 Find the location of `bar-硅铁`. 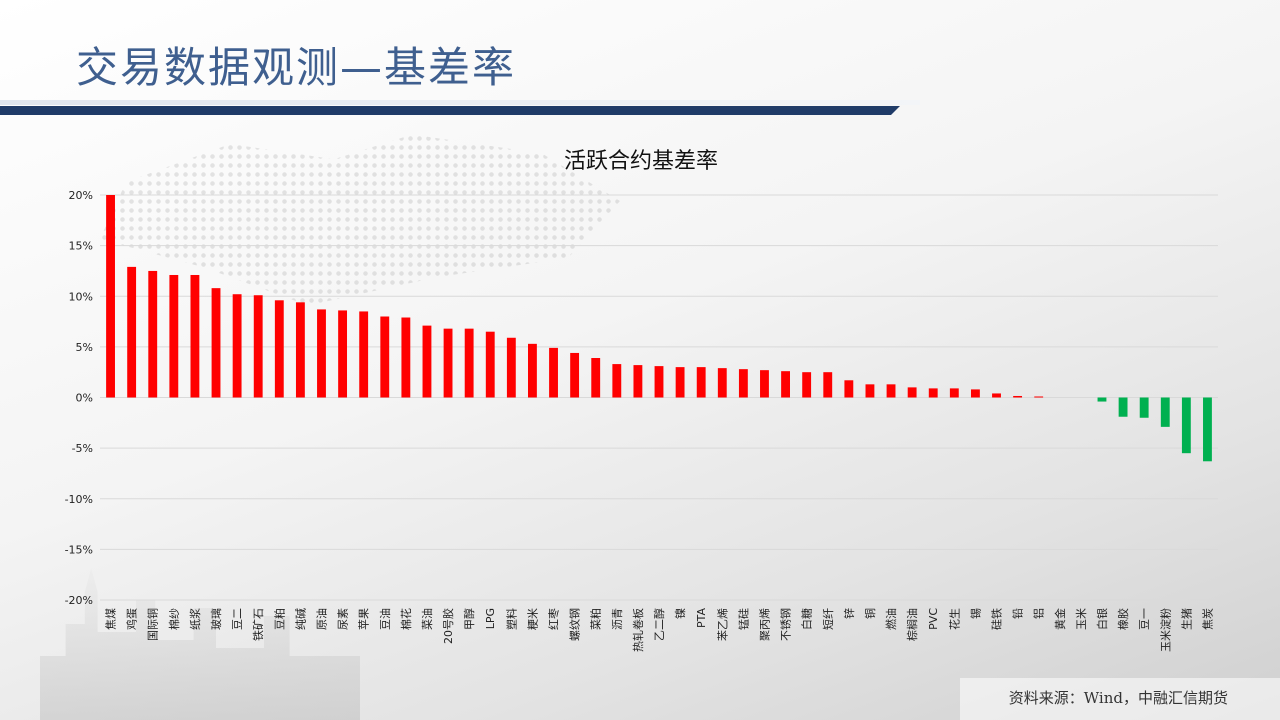

bar-硅铁 is located at coordinates (996, 395).